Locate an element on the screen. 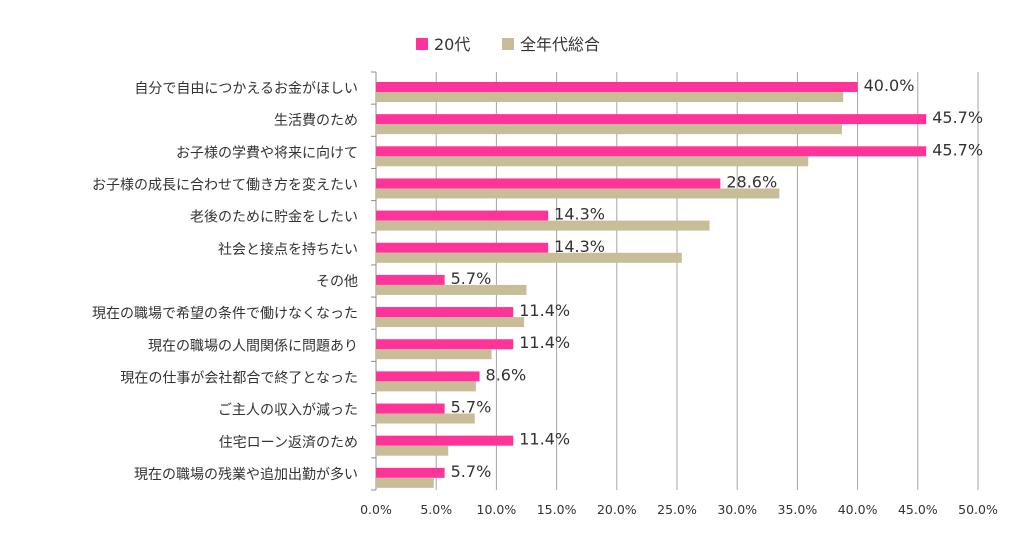  legend-label-20s: 20代 is located at coordinates (452, 44).